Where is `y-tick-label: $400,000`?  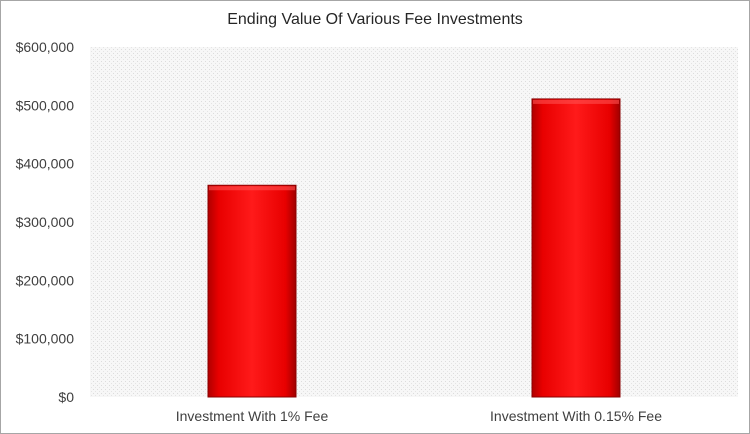
y-tick-label: $400,000 is located at coordinates (45, 164).